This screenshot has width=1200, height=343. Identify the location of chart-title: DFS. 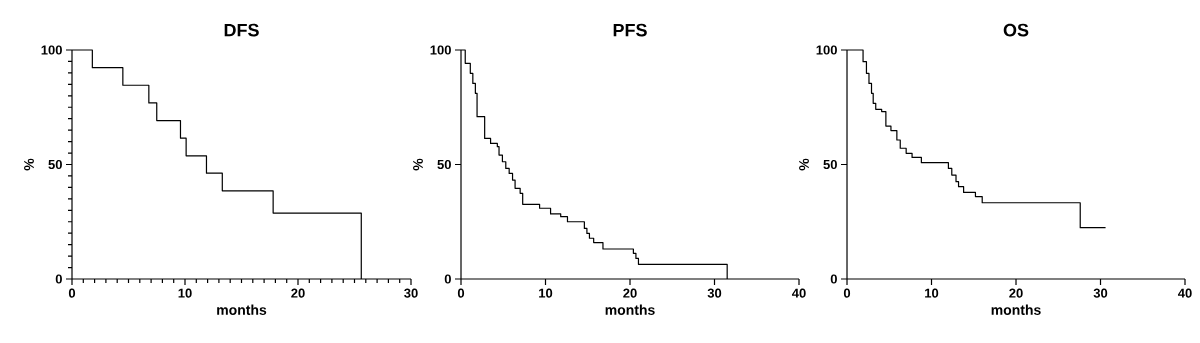
(241, 30).